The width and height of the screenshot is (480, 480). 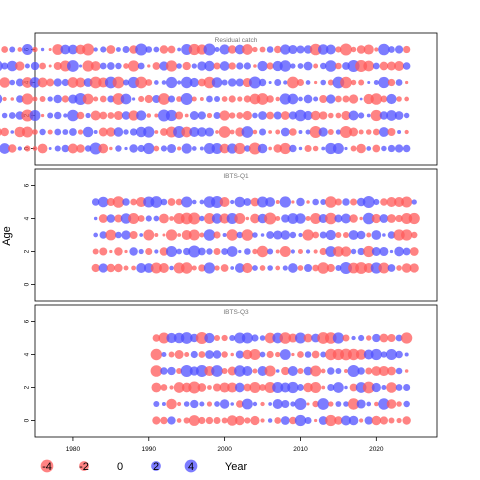 I want to click on legend: -4 -2 0 2 4 Year, so click(x=143, y=466).